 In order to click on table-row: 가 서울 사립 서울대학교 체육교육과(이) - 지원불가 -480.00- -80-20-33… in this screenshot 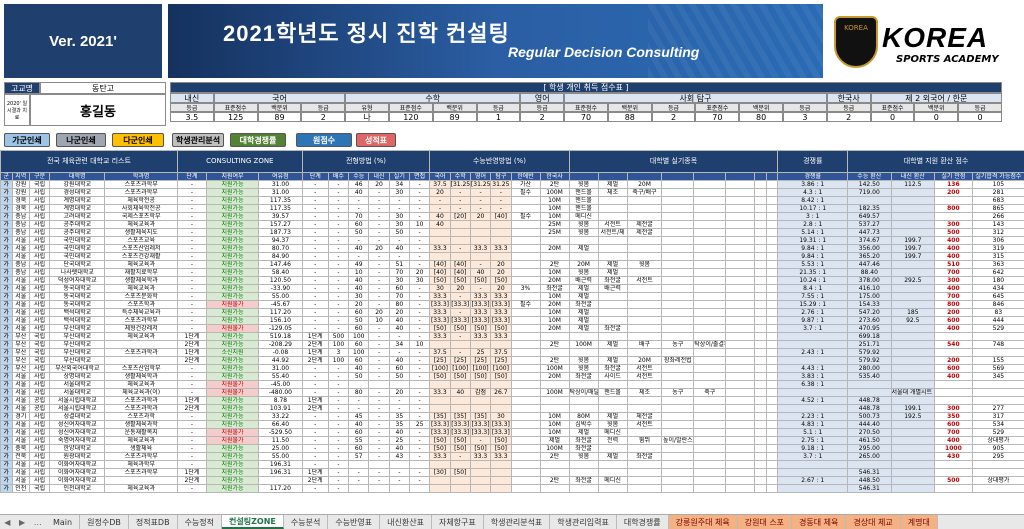, I will do `click(512, 392)`.